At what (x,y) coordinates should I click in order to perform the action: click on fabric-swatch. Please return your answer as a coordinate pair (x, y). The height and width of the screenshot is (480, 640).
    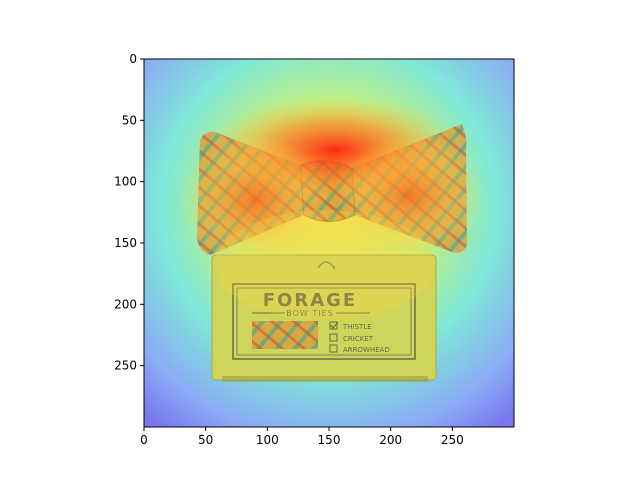
    Looking at the image, I should click on (285, 335).